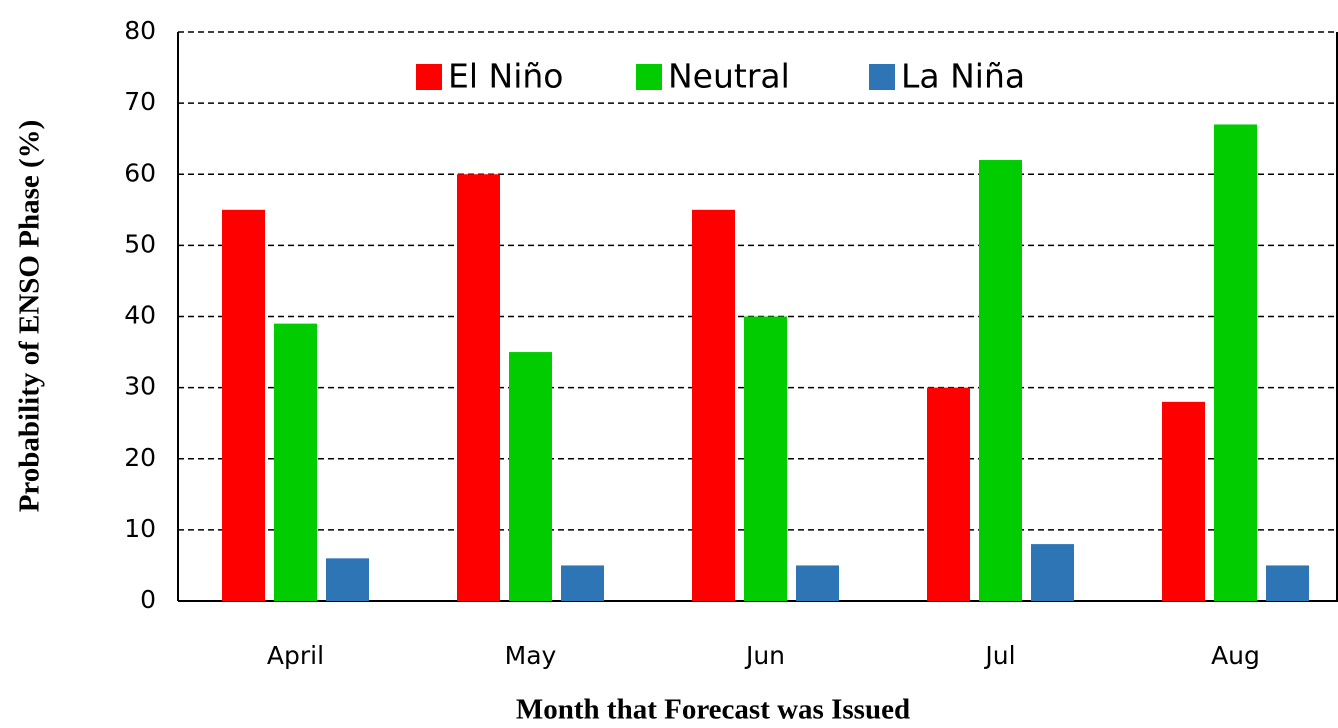  Describe the element at coordinates (140, 386) in the screenshot. I see `y-tick-label: 30` at that location.